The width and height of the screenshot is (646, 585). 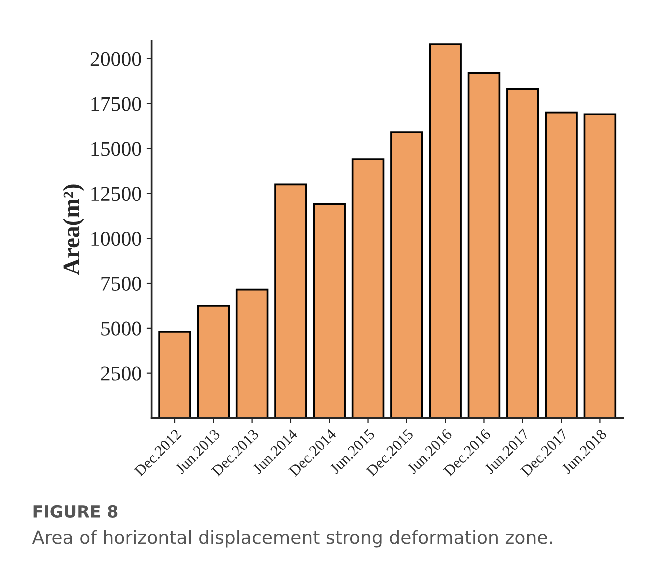 I want to click on y-tick-label: 2500, so click(x=121, y=373).